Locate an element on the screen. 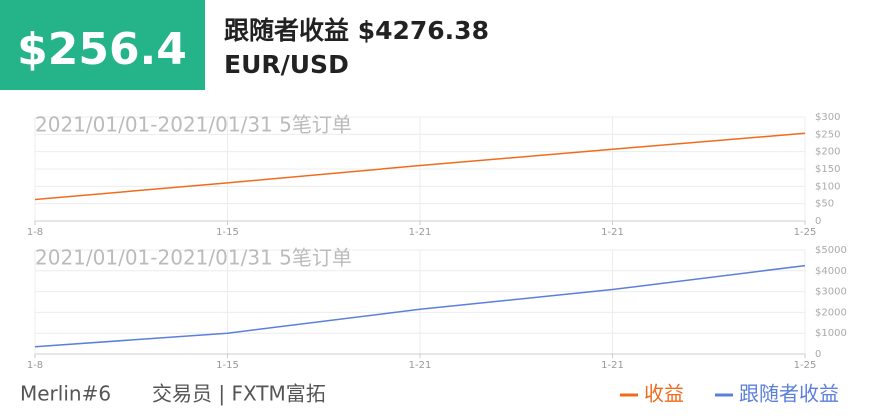 This screenshot has width=880, height=419. y-tick-label: $1000 is located at coordinates (831, 333).